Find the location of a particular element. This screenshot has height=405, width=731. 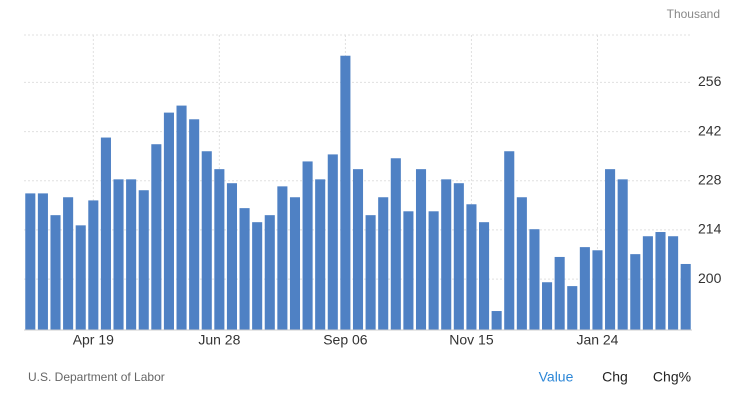

toggle-button: Chg is located at coordinates (615, 377).